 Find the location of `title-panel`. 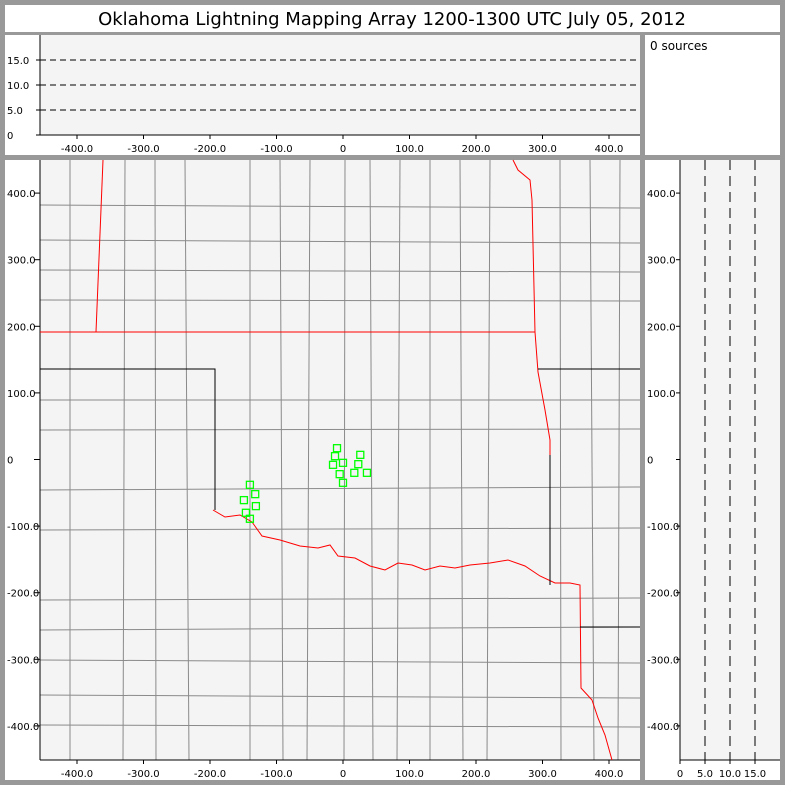

title-panel is located at coordinates (392, 18).